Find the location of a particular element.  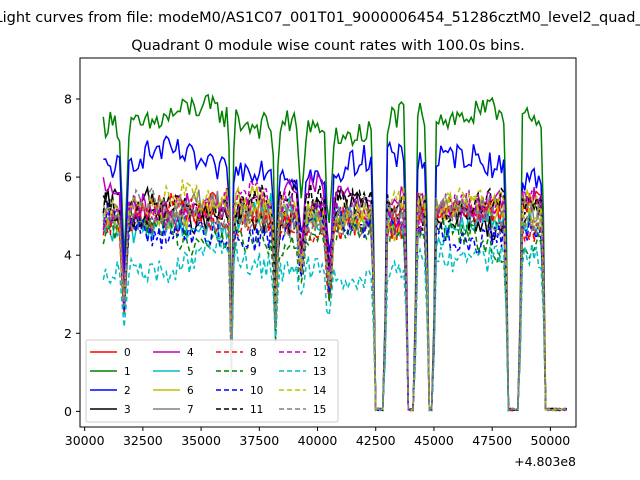

legend-label-8: 8 is located at coordinates (253, 353).